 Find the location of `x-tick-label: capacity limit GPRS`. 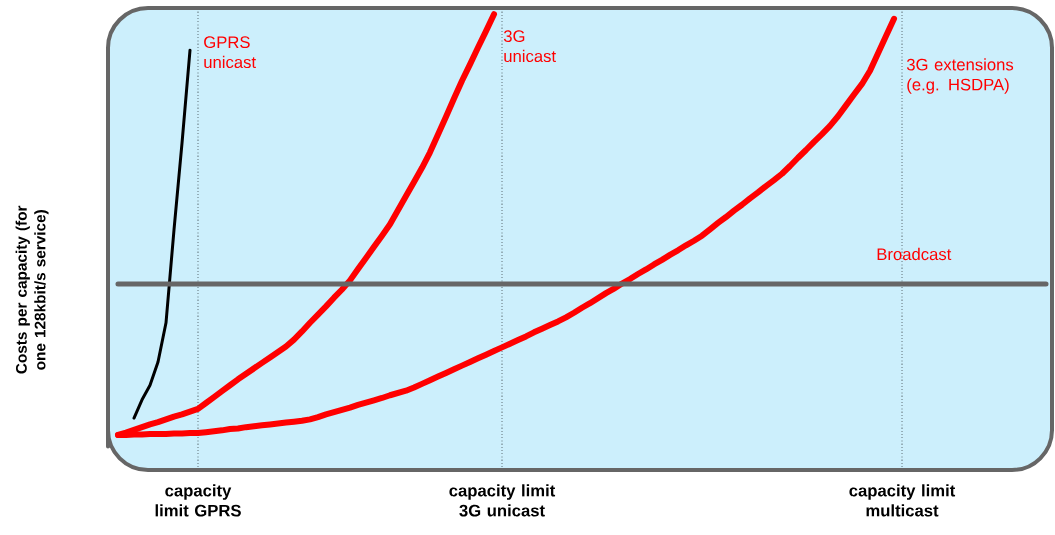

x-tick-label: capacity limit GPRS is located at coordinates (198, 500).